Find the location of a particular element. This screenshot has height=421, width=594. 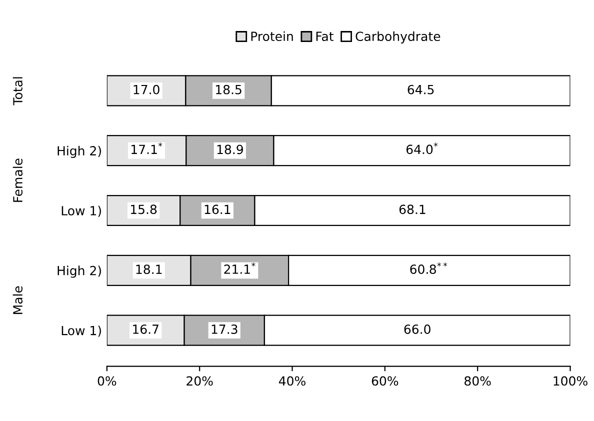

x-tick-label: 80% is located at coordinates (477, 381).